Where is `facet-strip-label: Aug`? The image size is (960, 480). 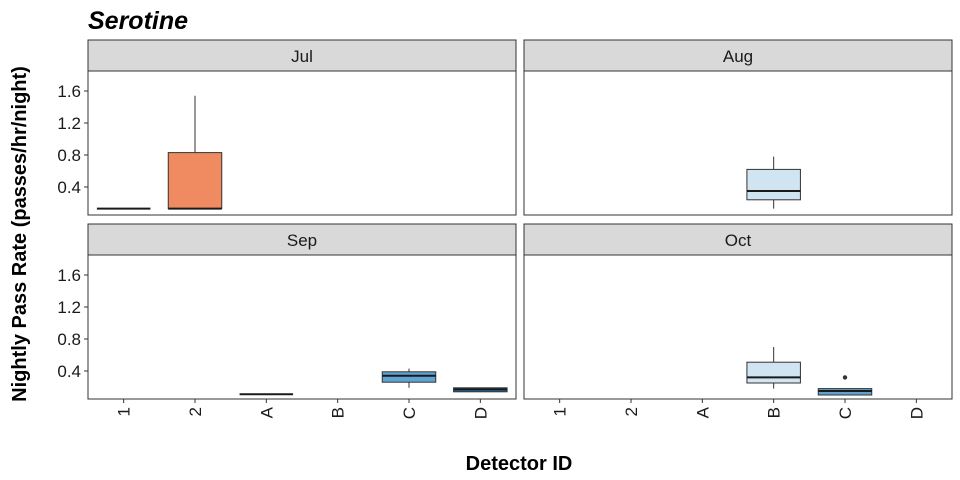 facet-strip-label: Aug is located at coordinates (738, 56).